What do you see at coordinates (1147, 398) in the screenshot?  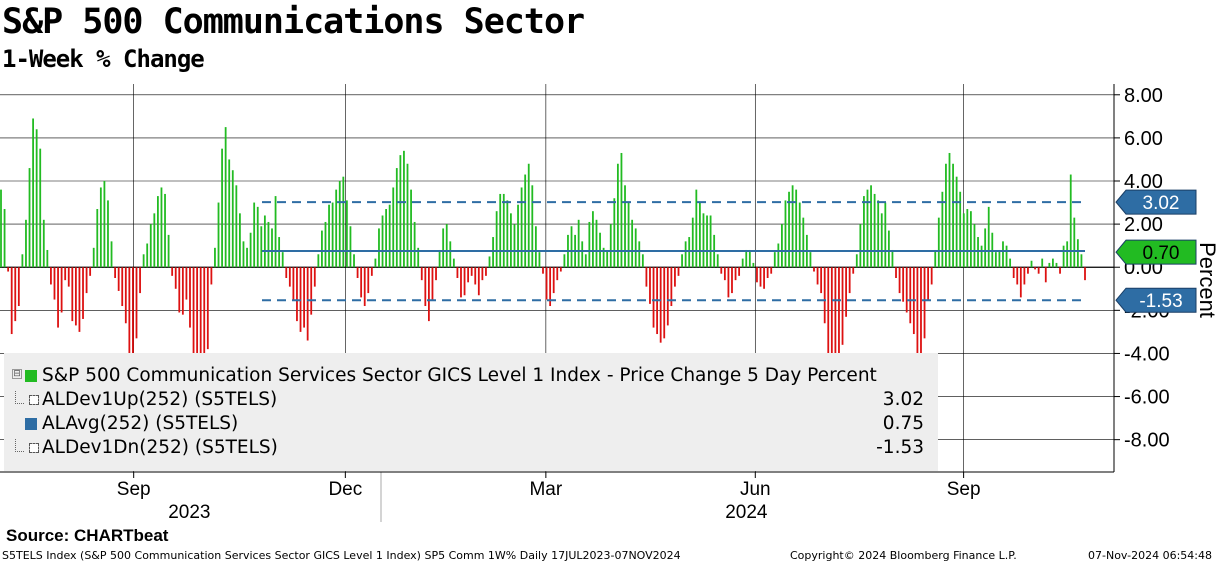 I see `y-tick-label: -6.00` at bounding box center [1147, 398].